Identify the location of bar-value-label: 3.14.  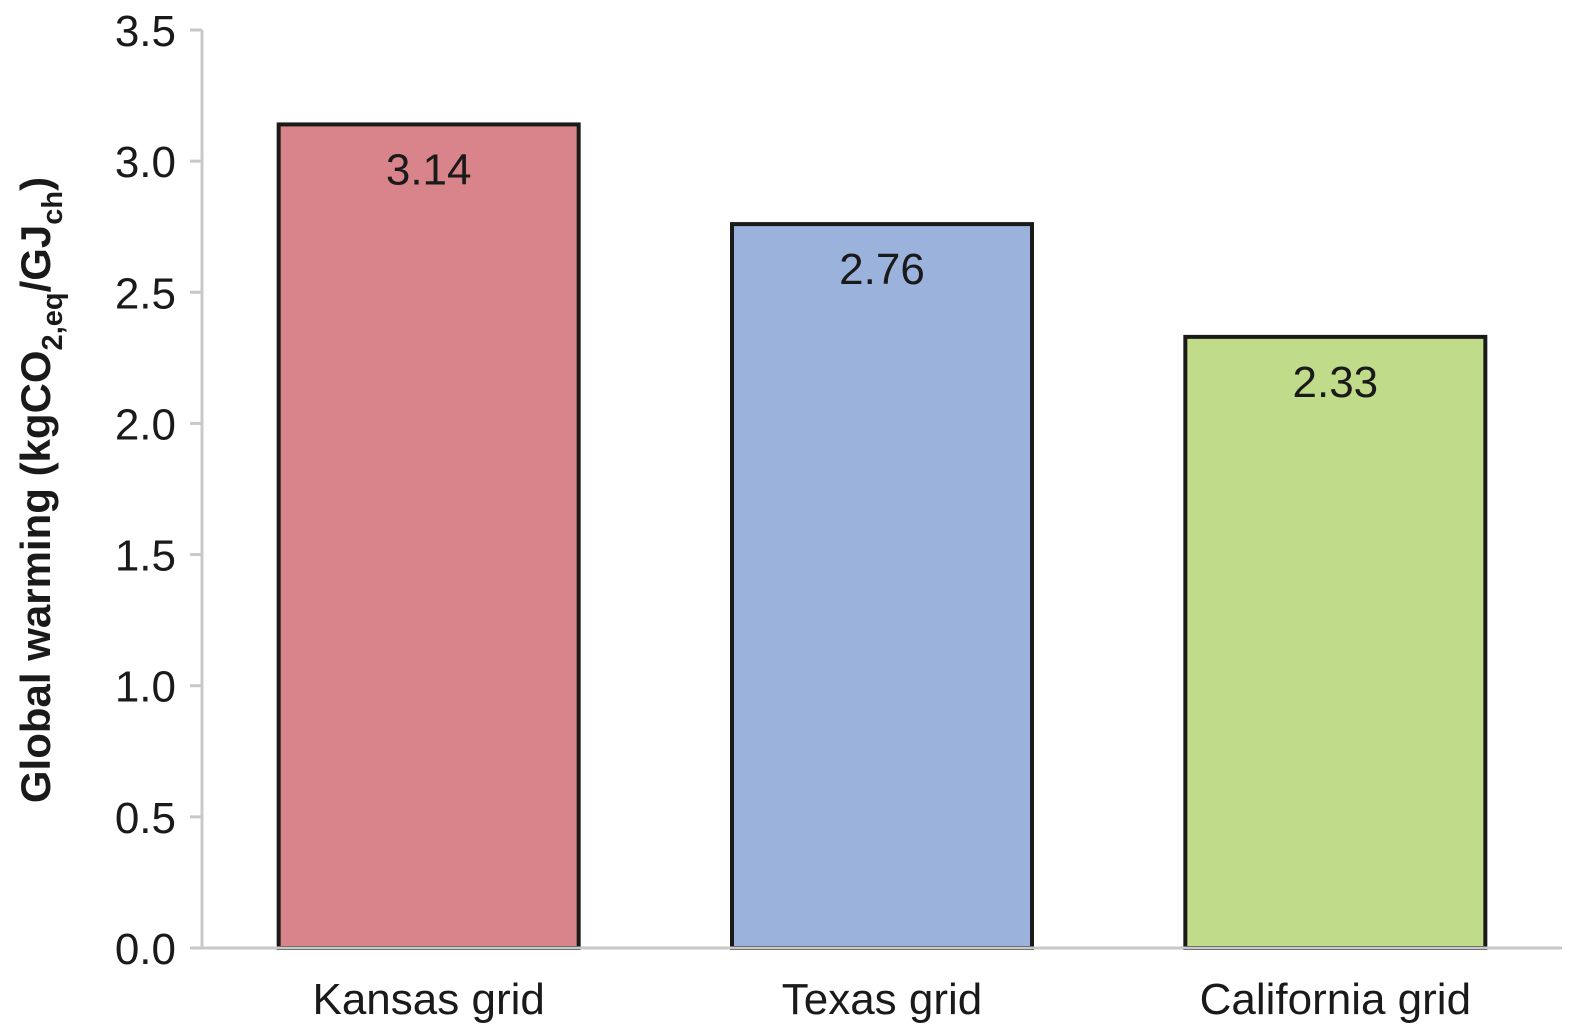
(429, 169).